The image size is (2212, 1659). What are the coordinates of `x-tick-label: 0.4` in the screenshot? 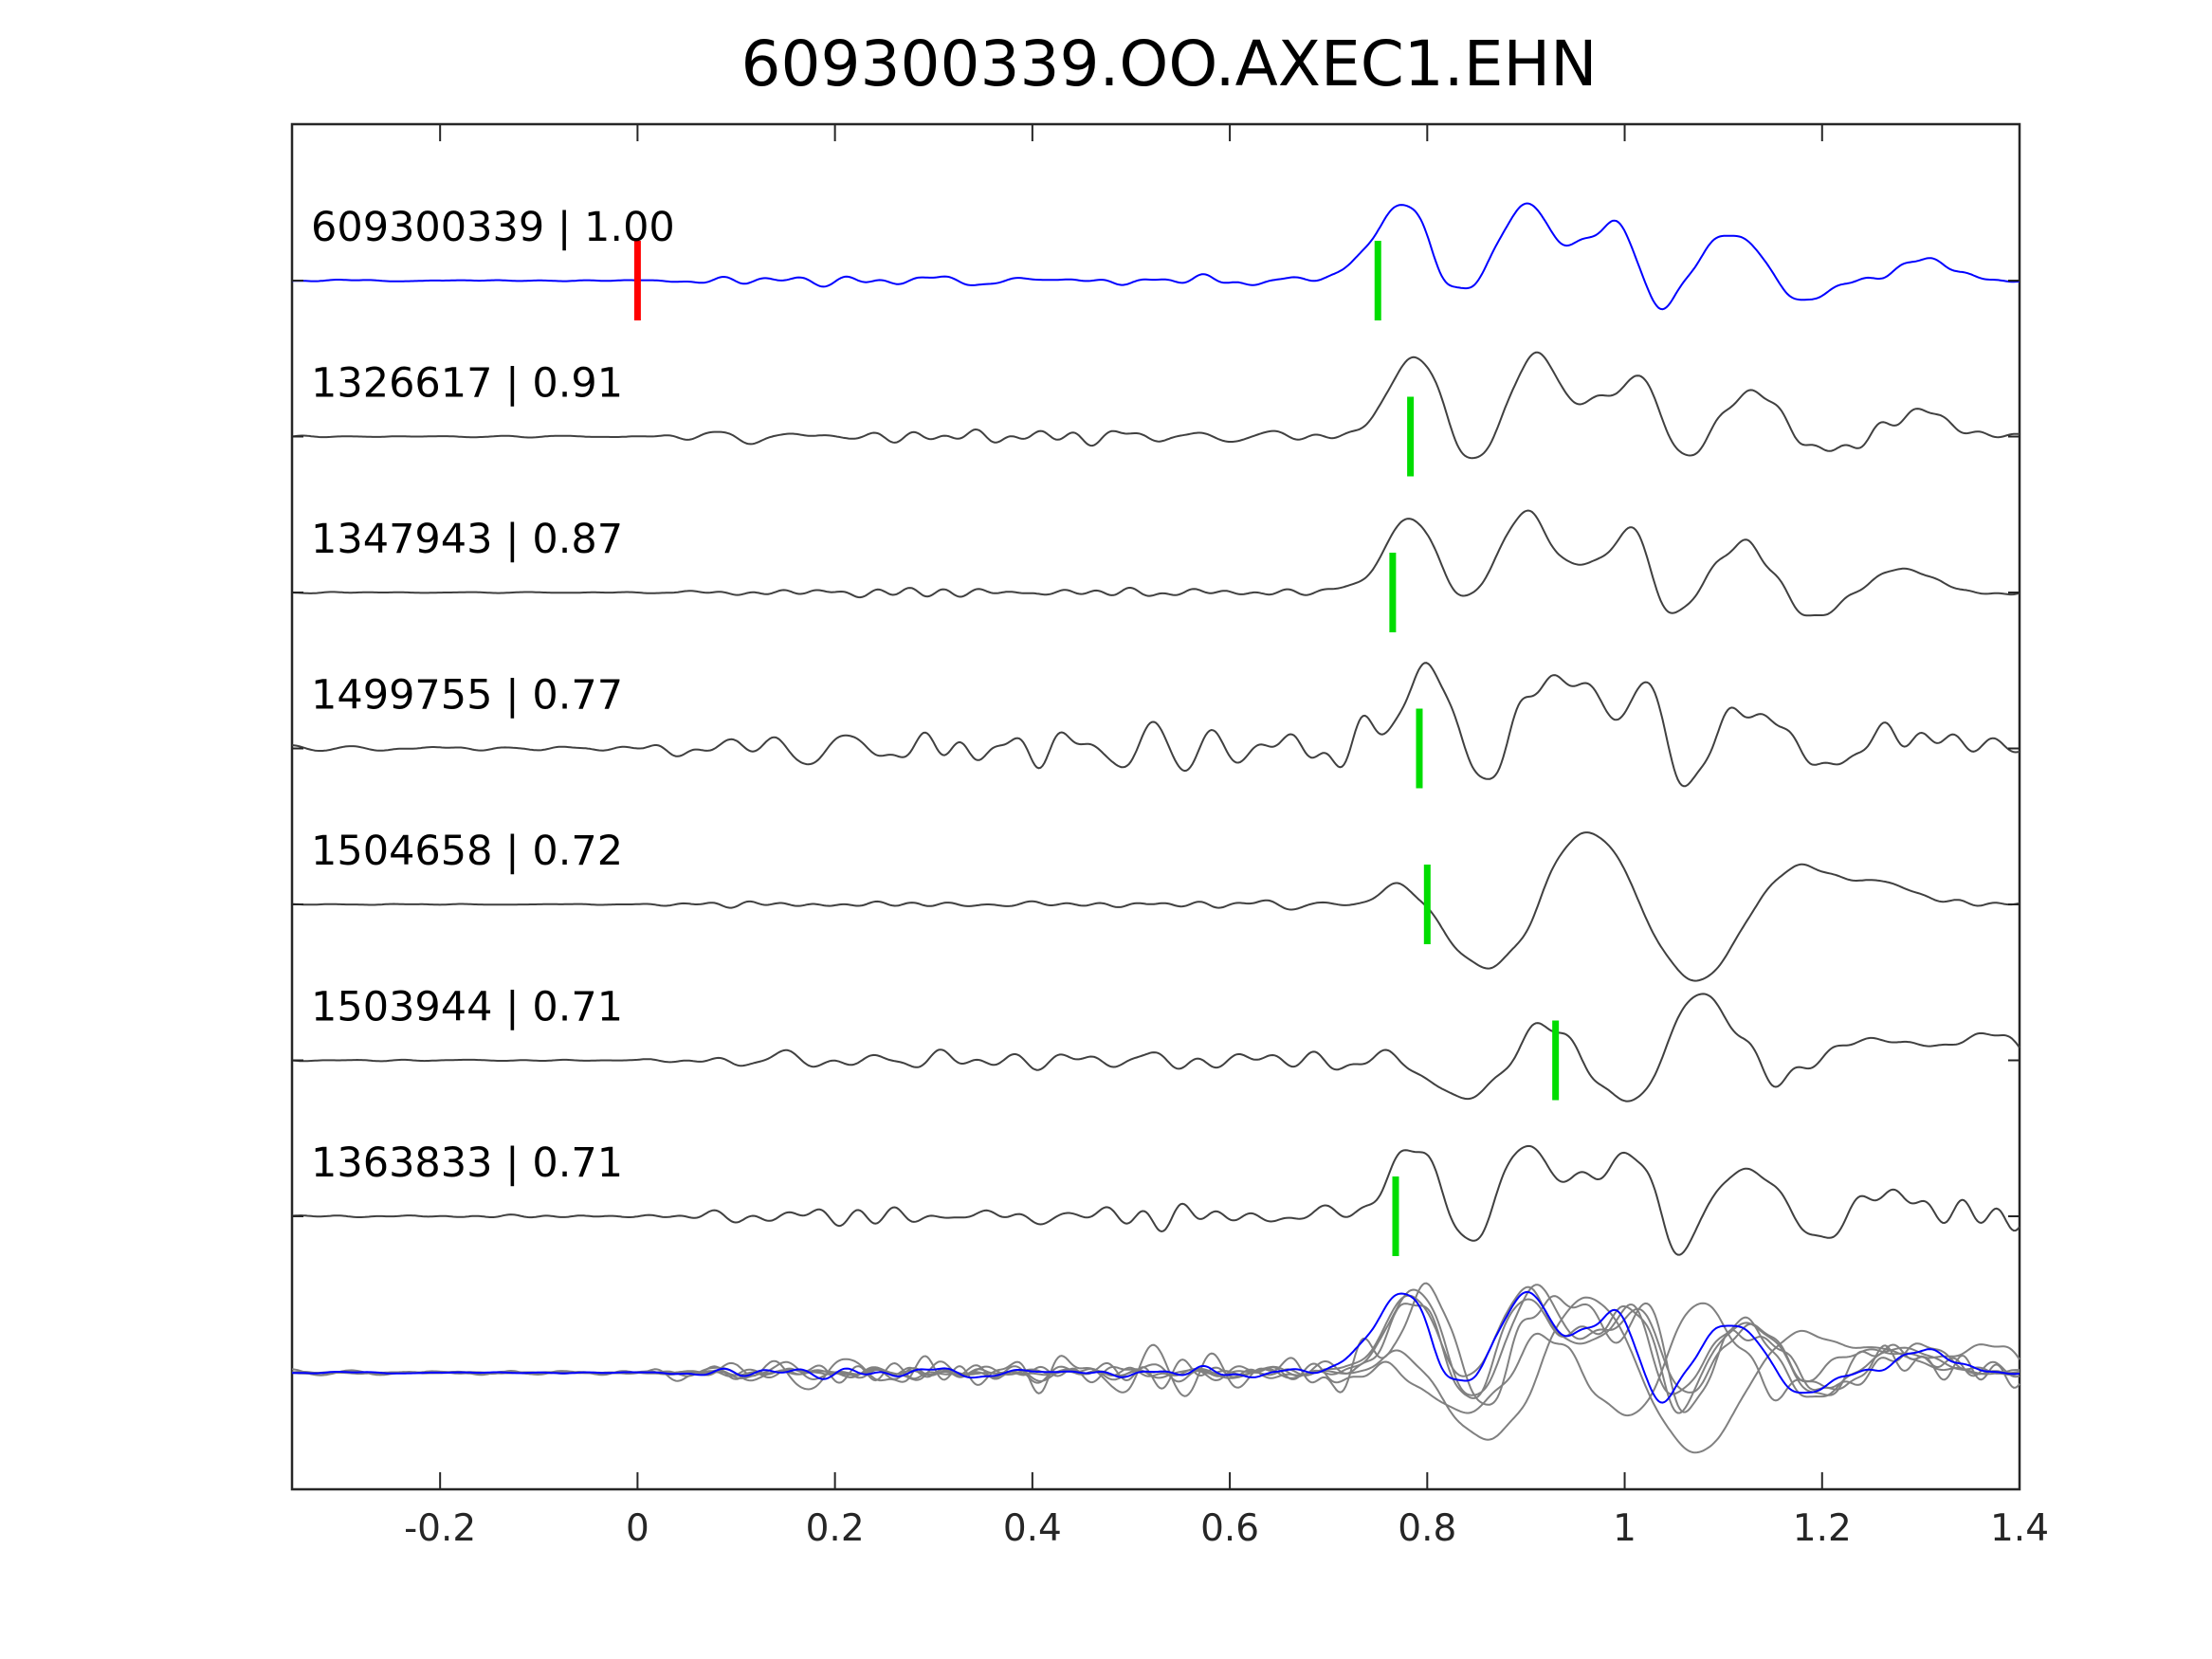 It's located at (1032, 1528).